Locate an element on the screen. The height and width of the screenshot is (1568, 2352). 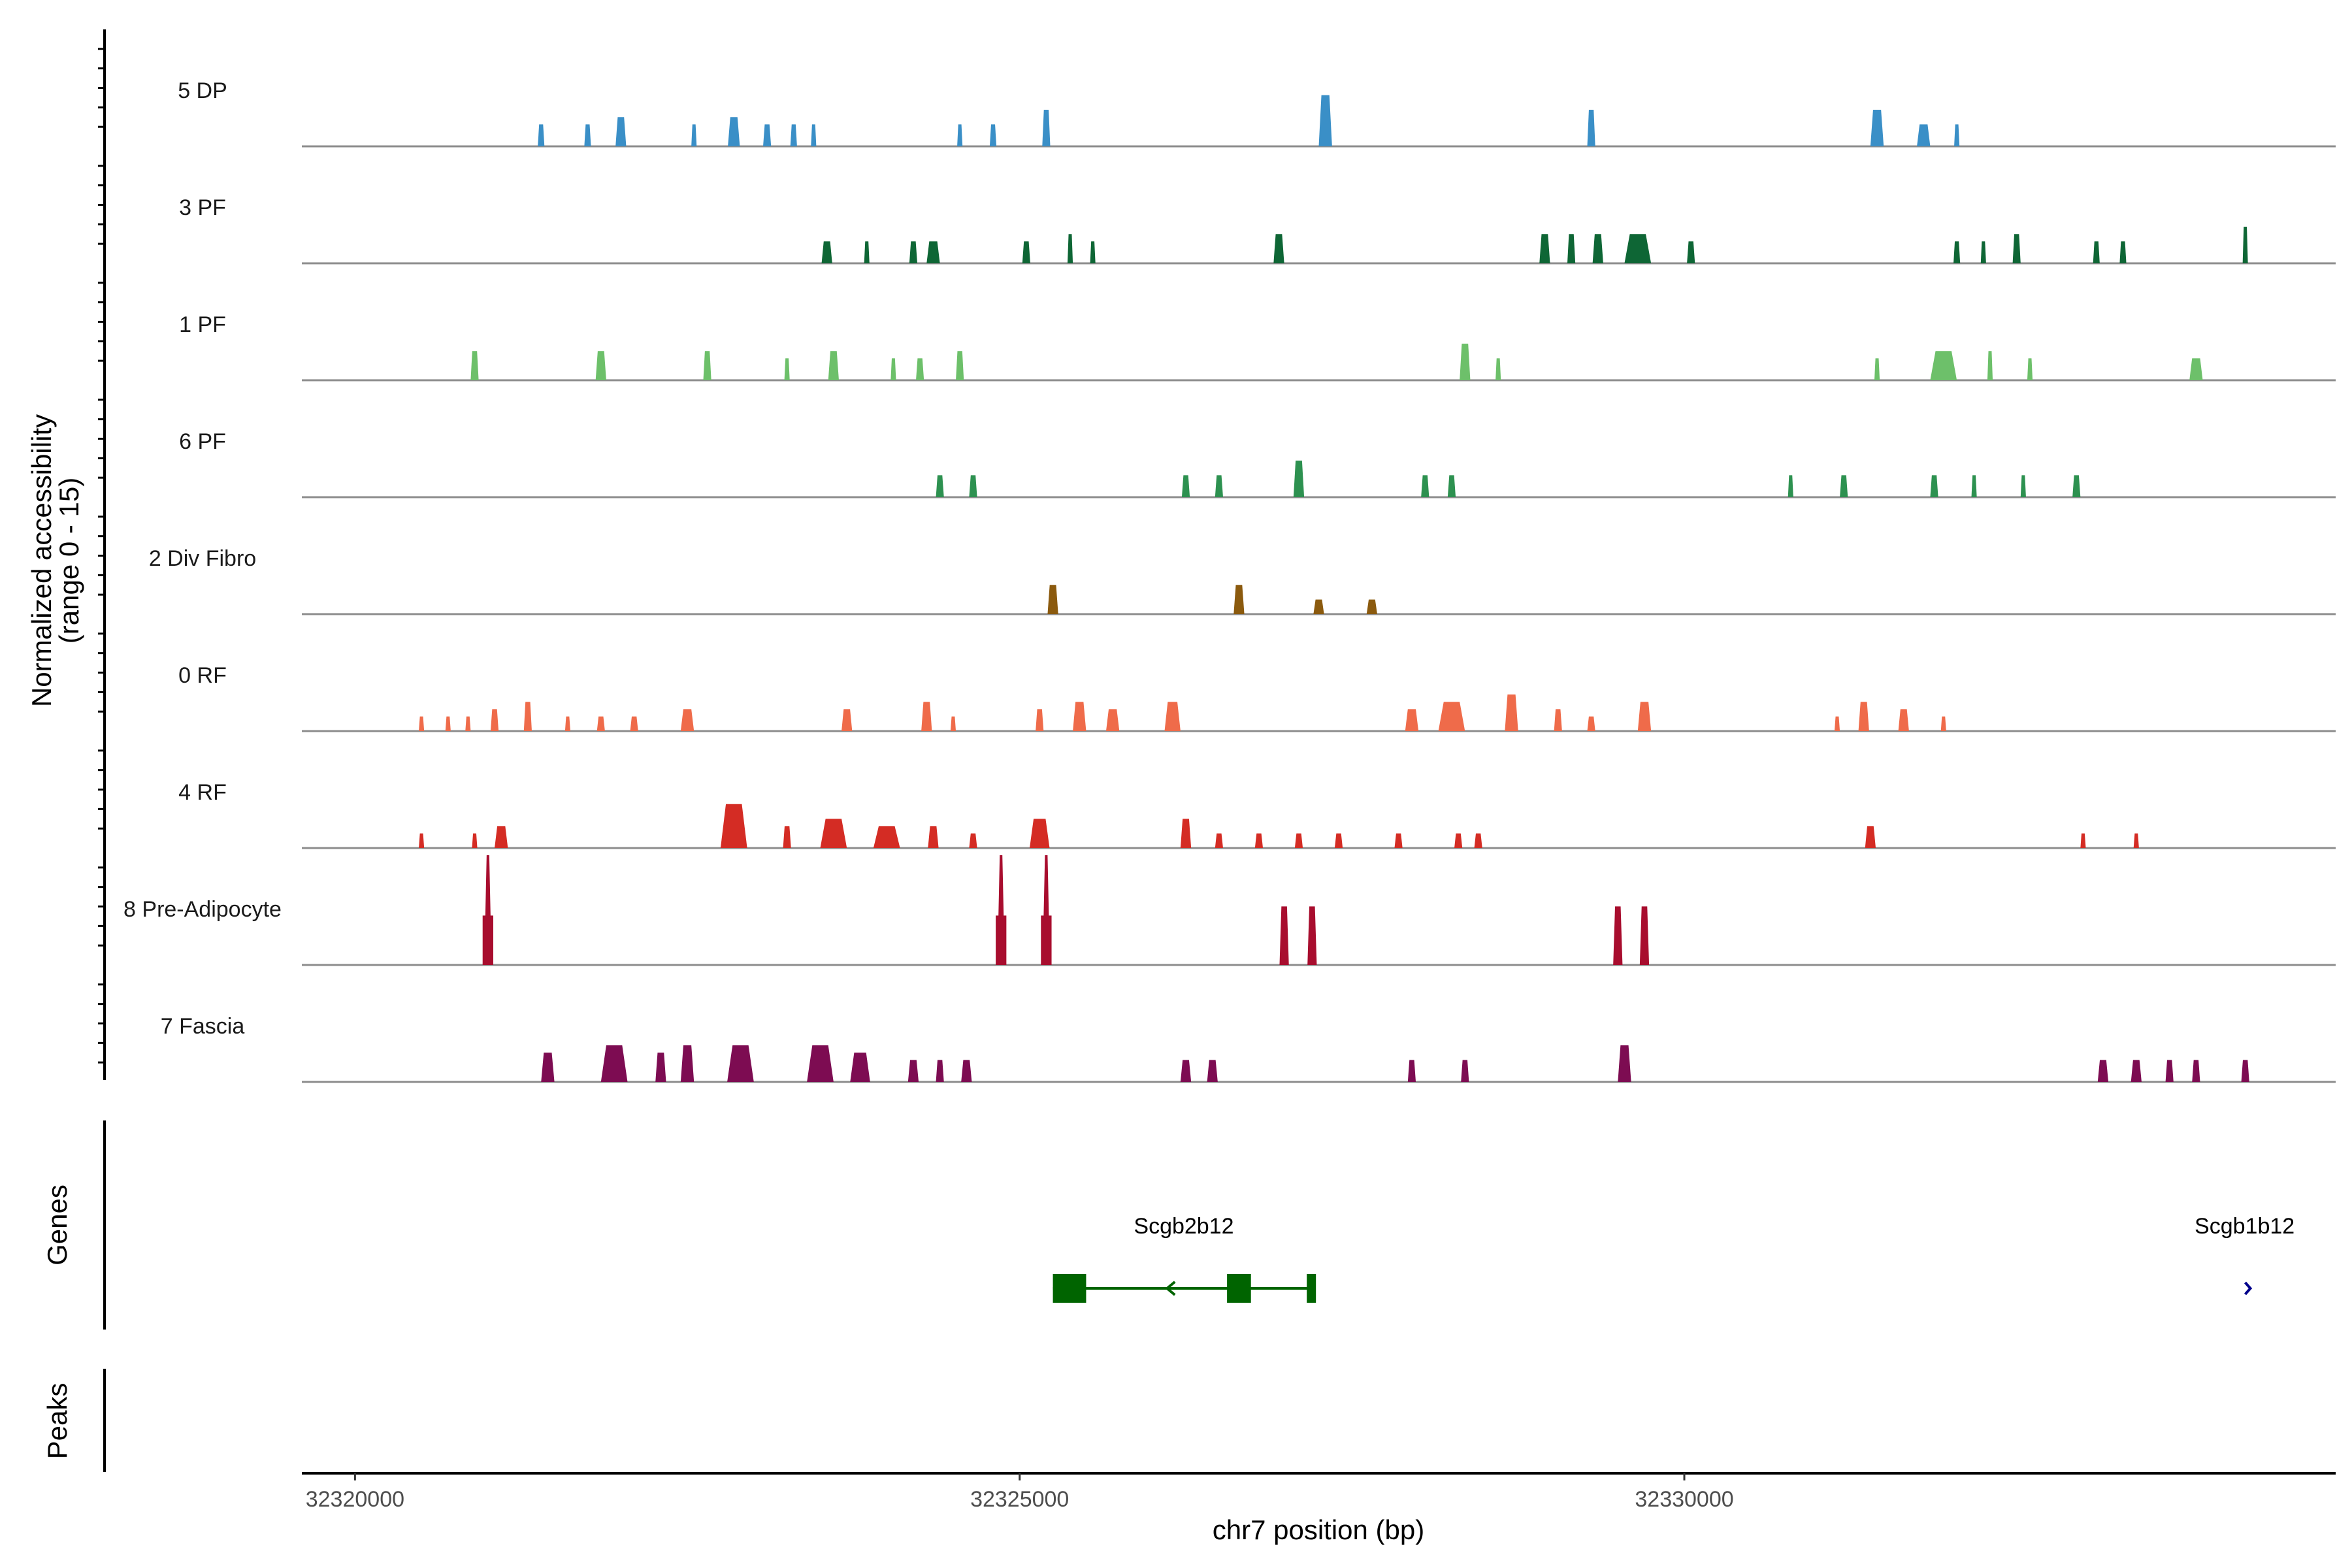
track-4: 2 Div Fibro is located at coordinates (1242, 580).